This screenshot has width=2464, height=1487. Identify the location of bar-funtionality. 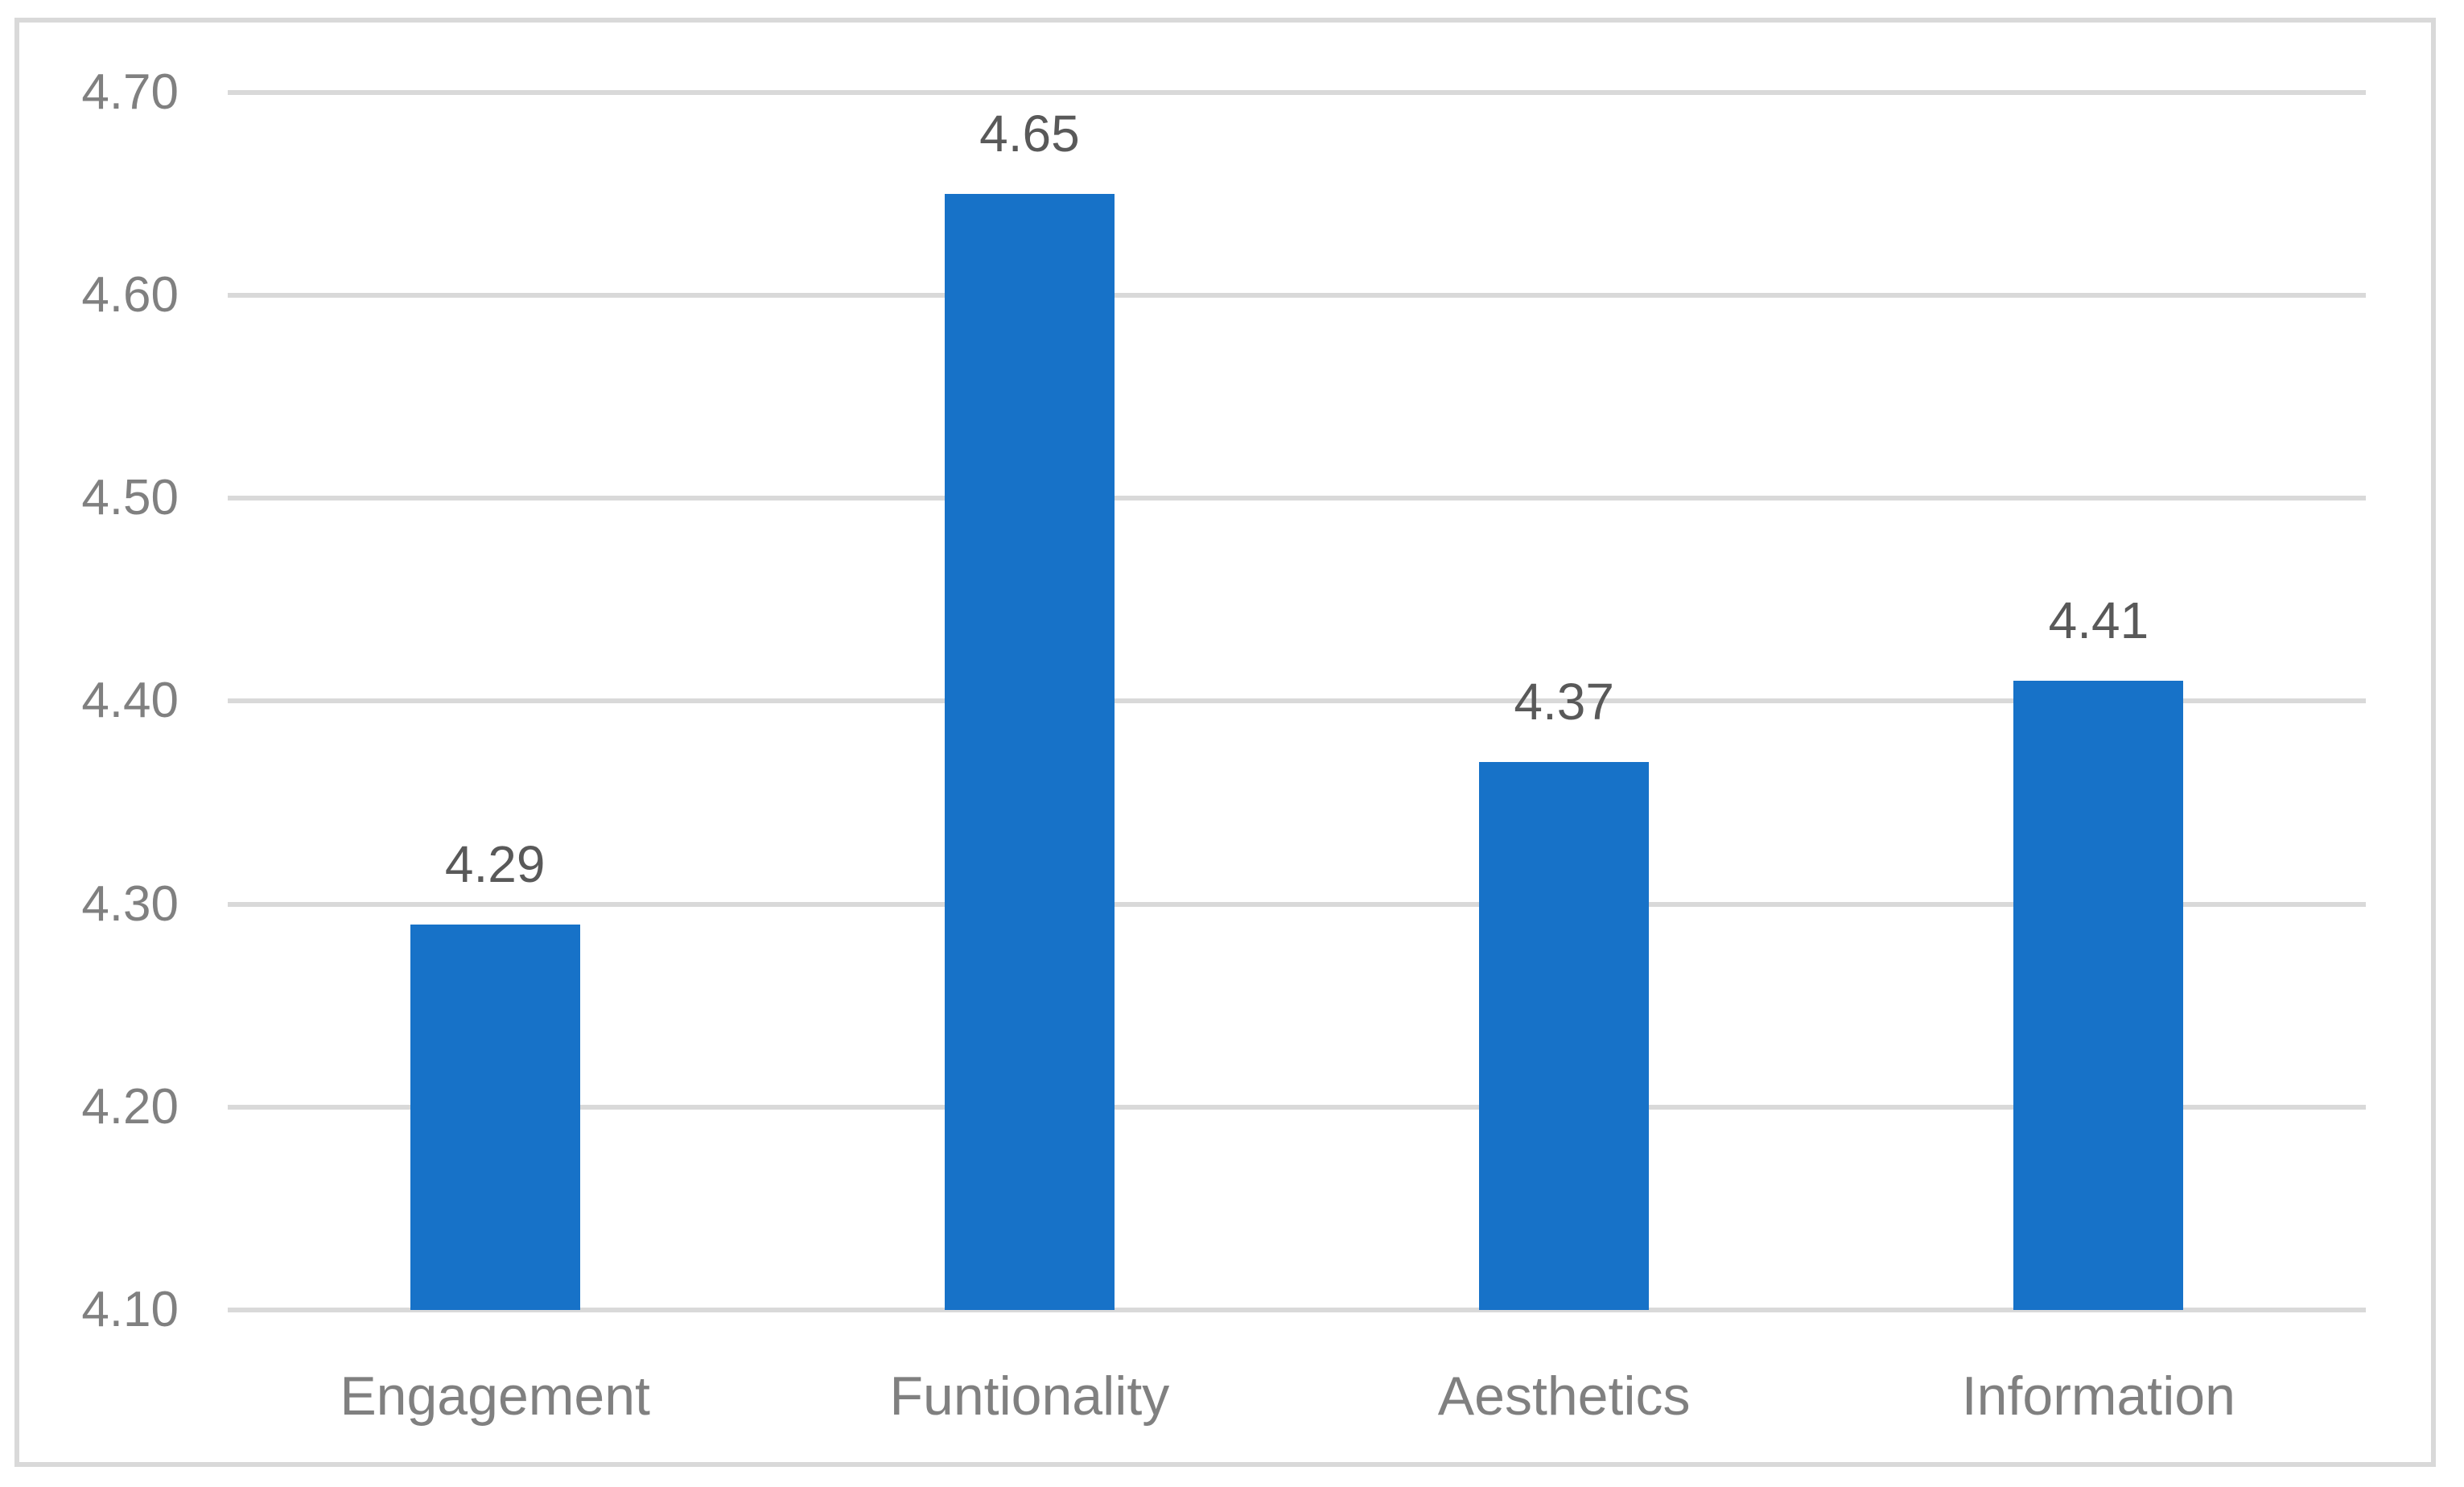
(1029, 751).